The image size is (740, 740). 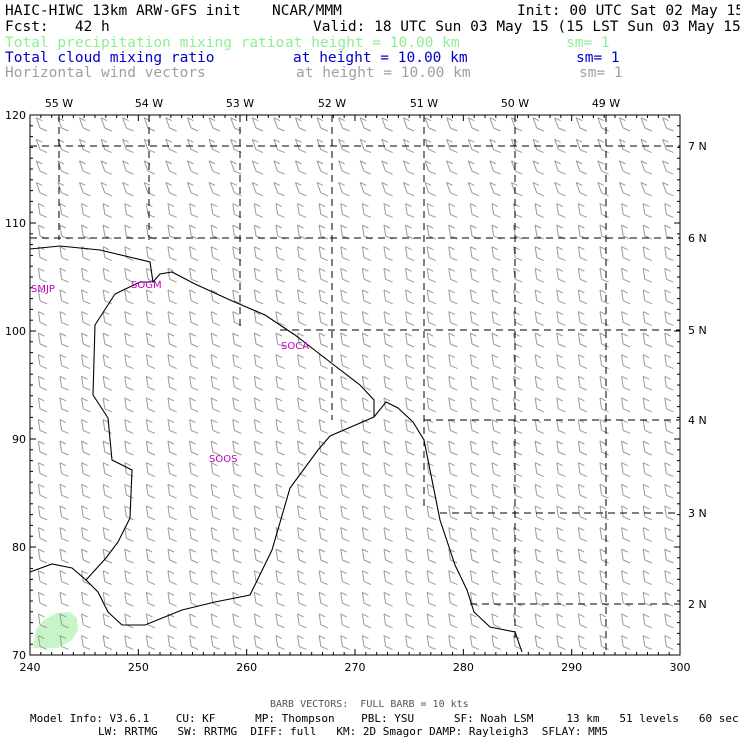 I want to click on latitude-label: 3 N, so click(x=697, y=513).